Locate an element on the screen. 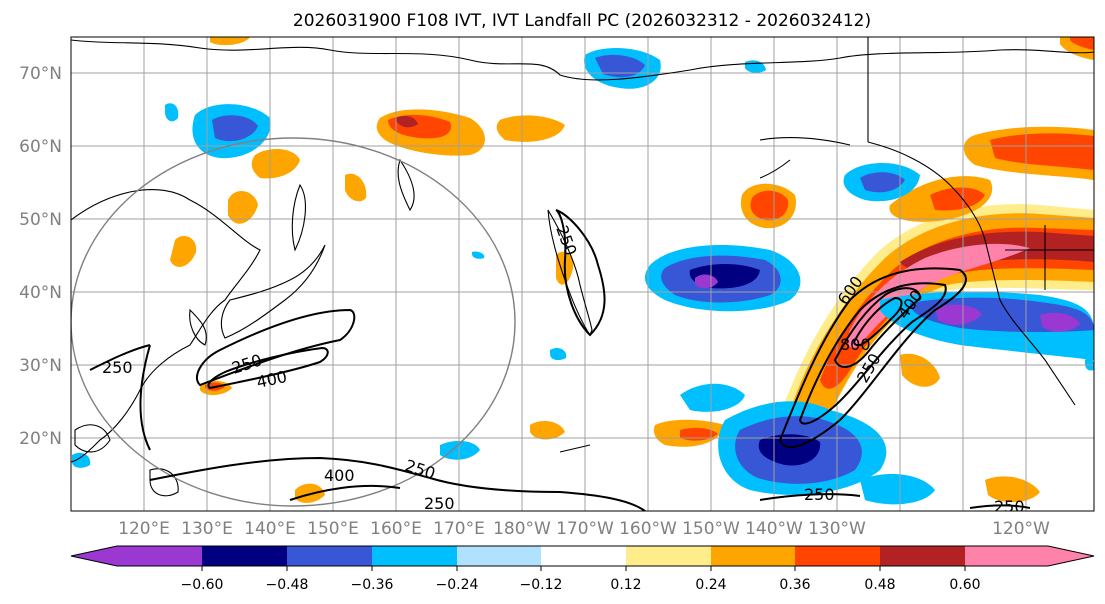 This screenshot has width=1105, height=604. colorbar-tick-label: 0.48 is located at coordinates (879, 585).